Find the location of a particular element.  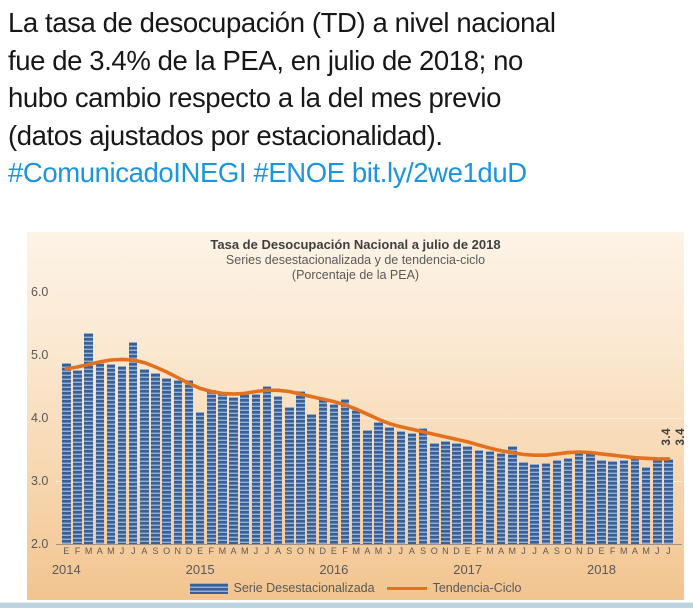

legend-item-tendencia: Tendencia-Ciclo is located at coordinates (454, 588).